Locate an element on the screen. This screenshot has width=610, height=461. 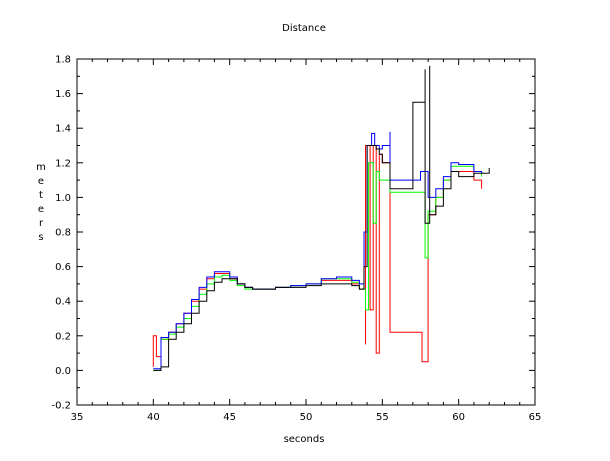
y-tick-label: 0.2 is located at coordinates (63, 336).